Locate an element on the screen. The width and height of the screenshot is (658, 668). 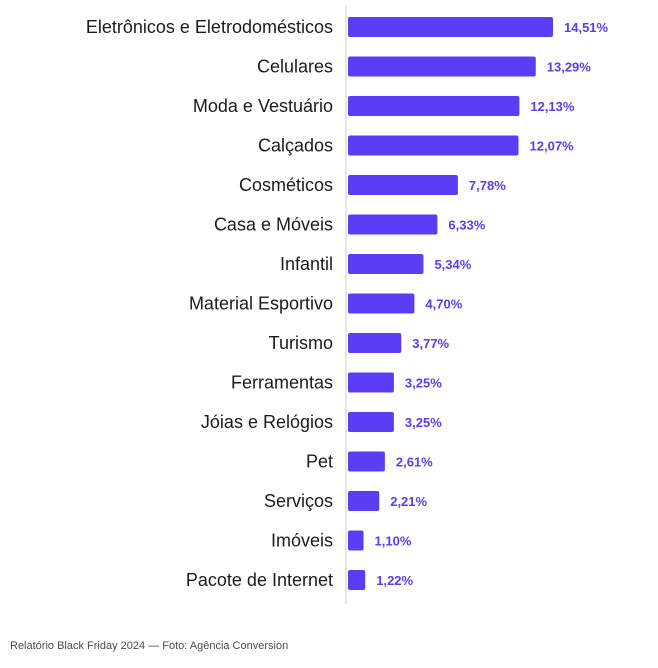
value-label: 1,10% is located at coordinates (393, 541).